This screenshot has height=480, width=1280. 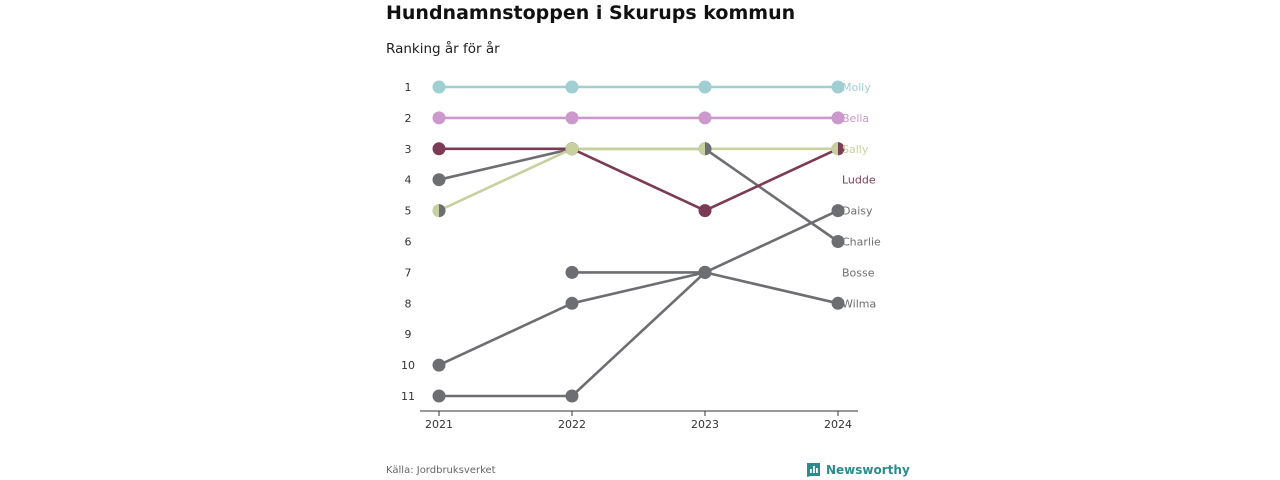 I want to click on end-label-charlie: Charlie, so click(x=861, y=242).